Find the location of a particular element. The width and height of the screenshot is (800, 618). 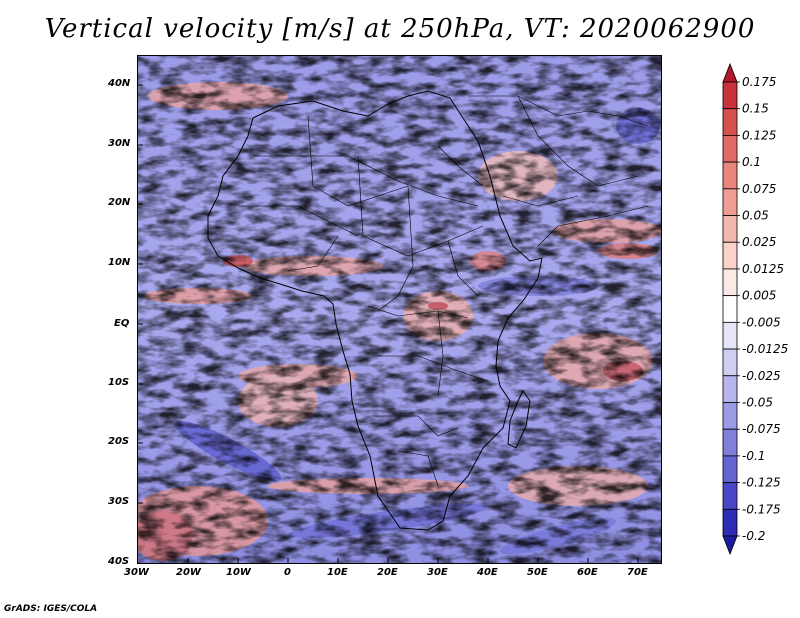

lat-label-10s: 10S is located at coordinates (119, 382).